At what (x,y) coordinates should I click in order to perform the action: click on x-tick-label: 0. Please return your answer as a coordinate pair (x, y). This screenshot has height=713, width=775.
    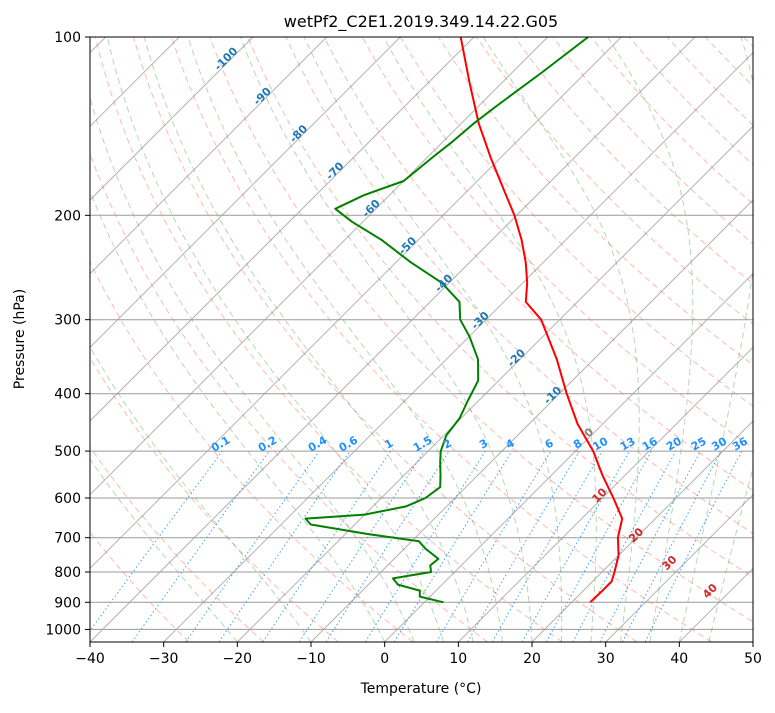
    Looking at the image, I should click on (384, 659).